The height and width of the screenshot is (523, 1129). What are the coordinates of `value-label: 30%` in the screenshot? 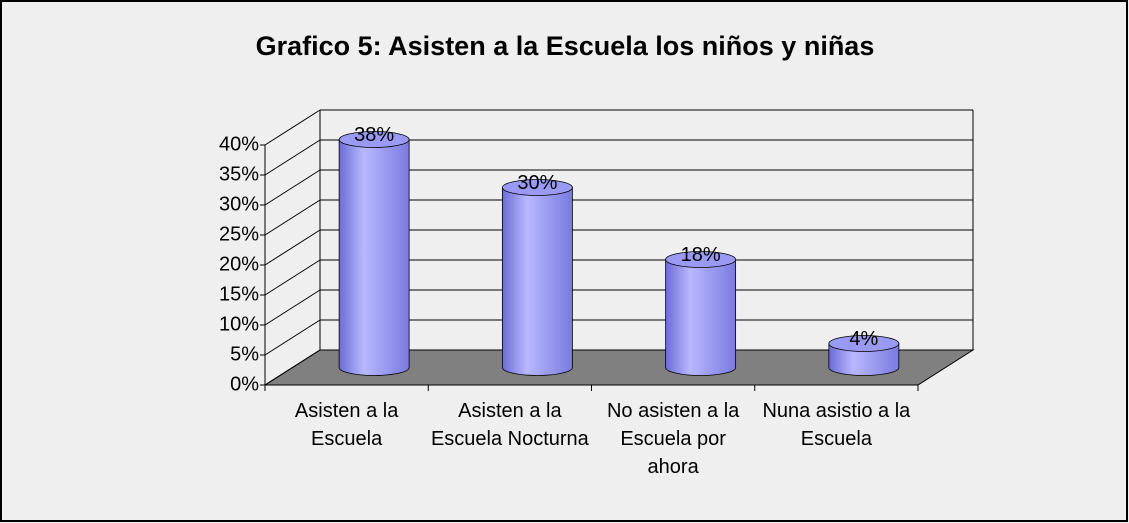 It's located at (537, 183).